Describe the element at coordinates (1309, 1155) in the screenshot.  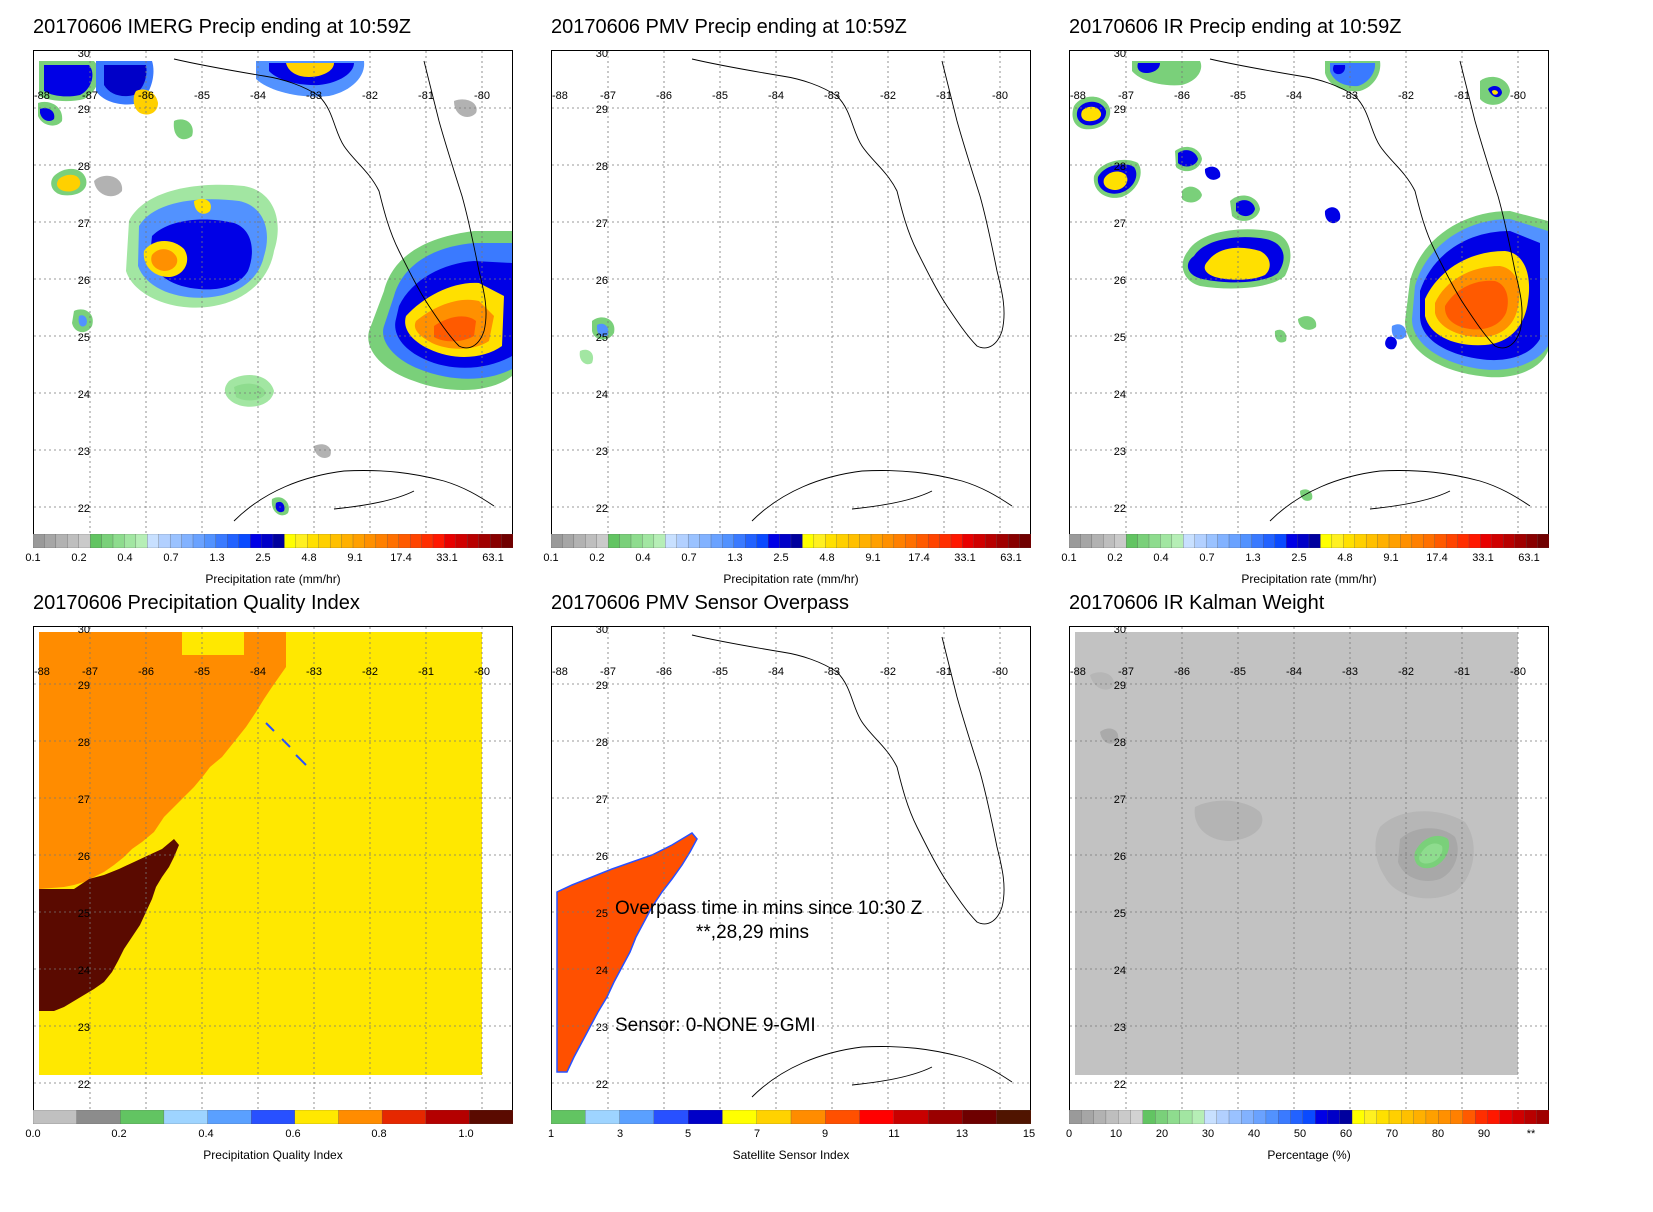
I see `colorbar-label: Percentage (%)` at that location.